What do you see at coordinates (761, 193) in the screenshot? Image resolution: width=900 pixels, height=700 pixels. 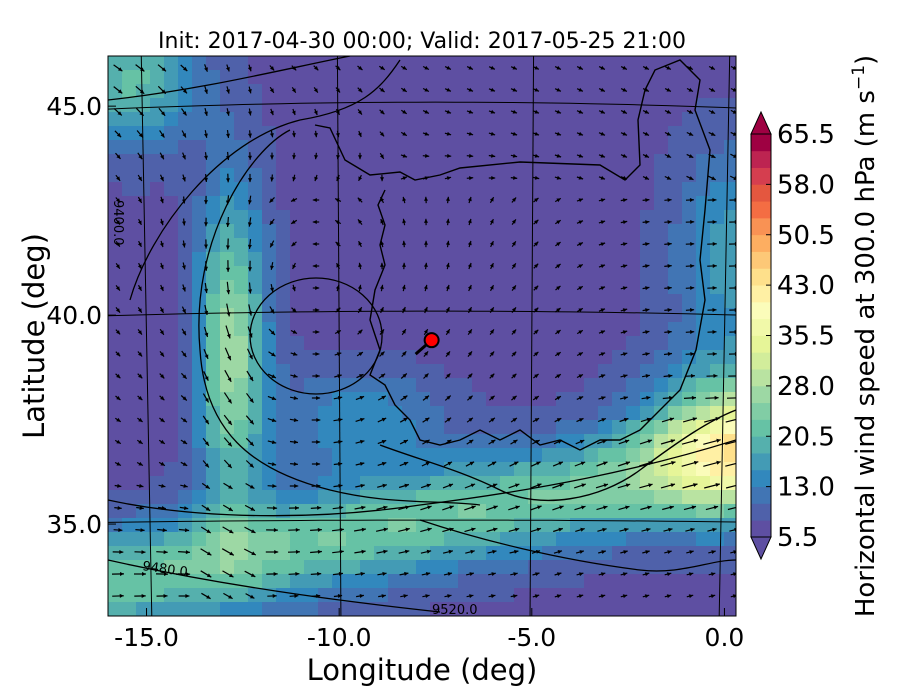 I see `colorbar-swatch` at bounding box center [761, 193].